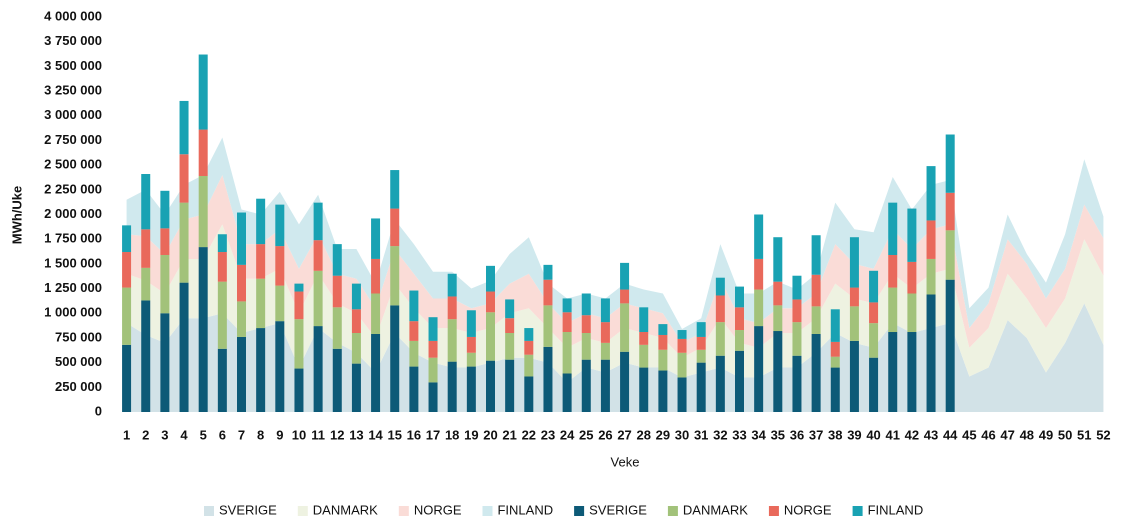 This screenshot has height=520, width=1126. Describe the element at coordinates (778, 434) in the screenshot. I see `x-tick-label: 35` at that location.